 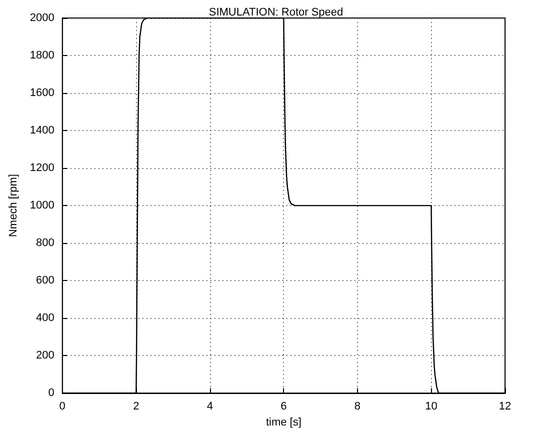 What do you see at coordinates (284, 422) in the screenshot?
I see `x-axis-title: time [s]` at bounding box center [284, 422].